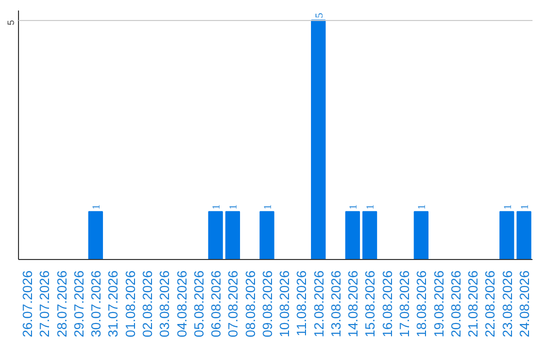 This screenshot has height=340, width=540. I want to click on x-tick-label: 08.08.2026, so click(250, 304).